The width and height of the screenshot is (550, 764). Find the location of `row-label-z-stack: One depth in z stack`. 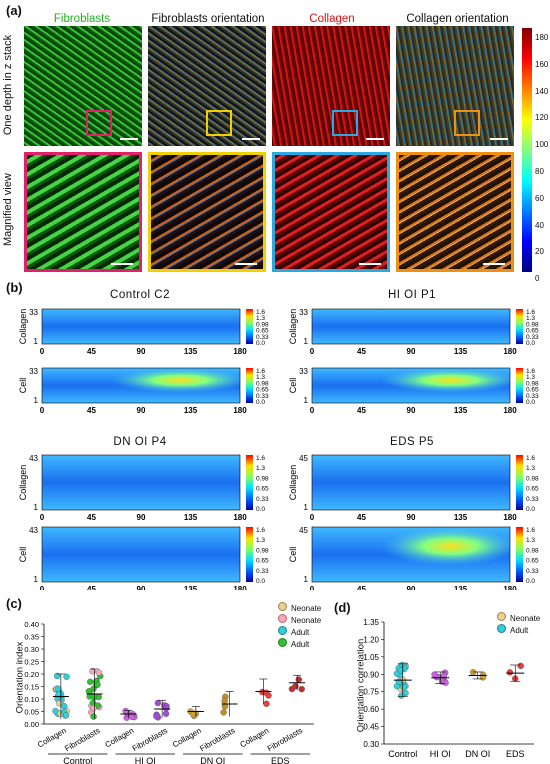

row-label-z-stack: One depth in z stack is located at coordinates (8, 85).